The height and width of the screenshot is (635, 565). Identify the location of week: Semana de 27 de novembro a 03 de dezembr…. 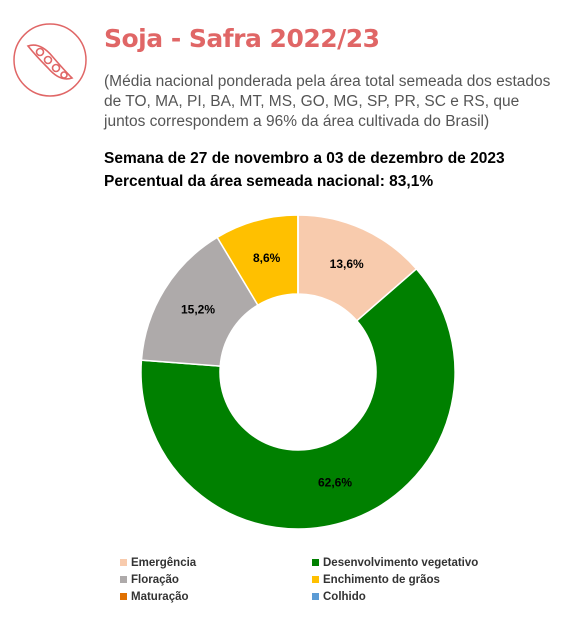
(304, 158).